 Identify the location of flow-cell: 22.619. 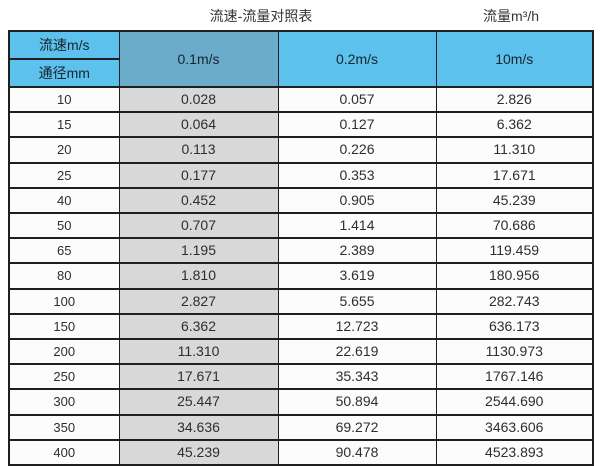
(357, 352).